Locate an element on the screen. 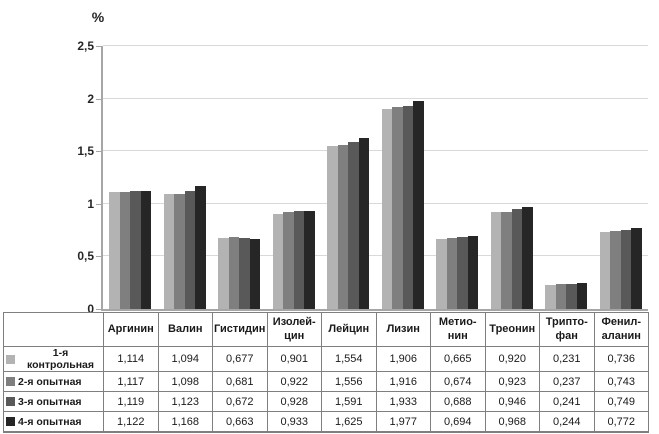  column-header: Валин is located at coordinates (185, 329).